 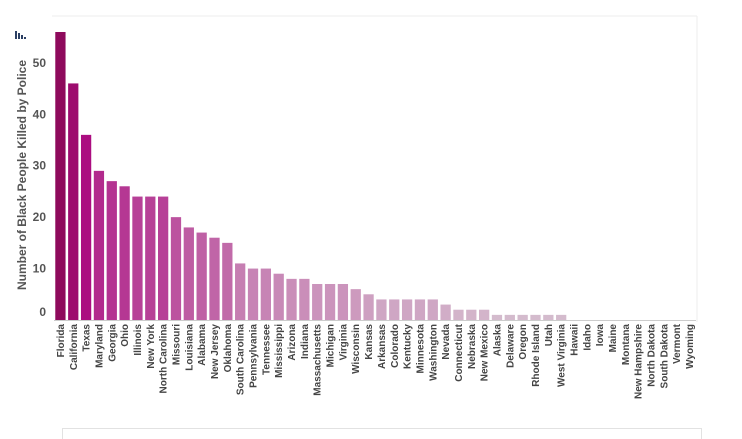 What do you see at coordinates (176, 344) in the screenshot?
I see `x-tick-label: Missouri` at bounding box center [176, 344].